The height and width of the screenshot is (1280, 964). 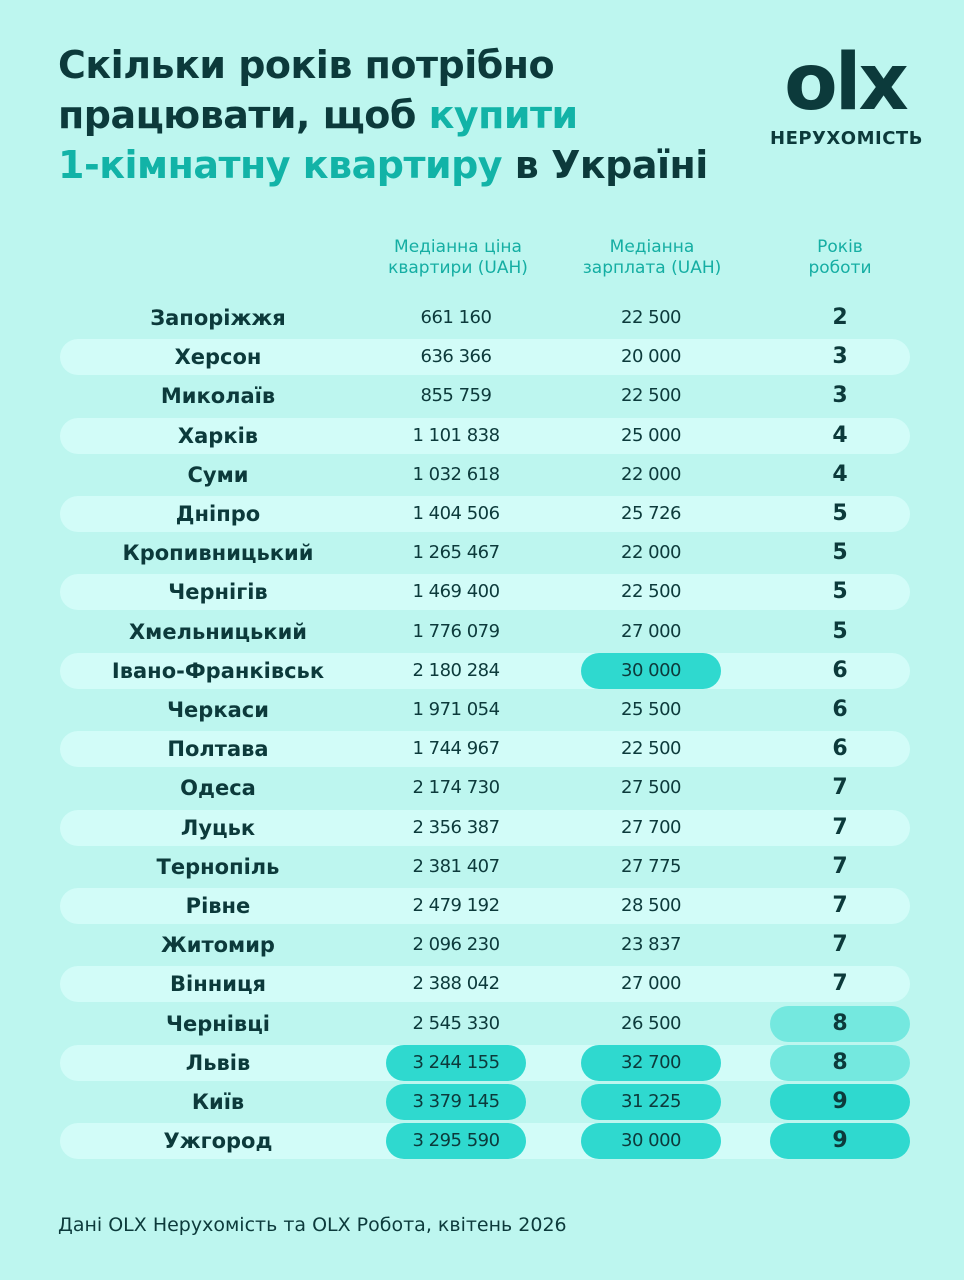 I want to click on title-segment: купити, so click(x=503, y=115).